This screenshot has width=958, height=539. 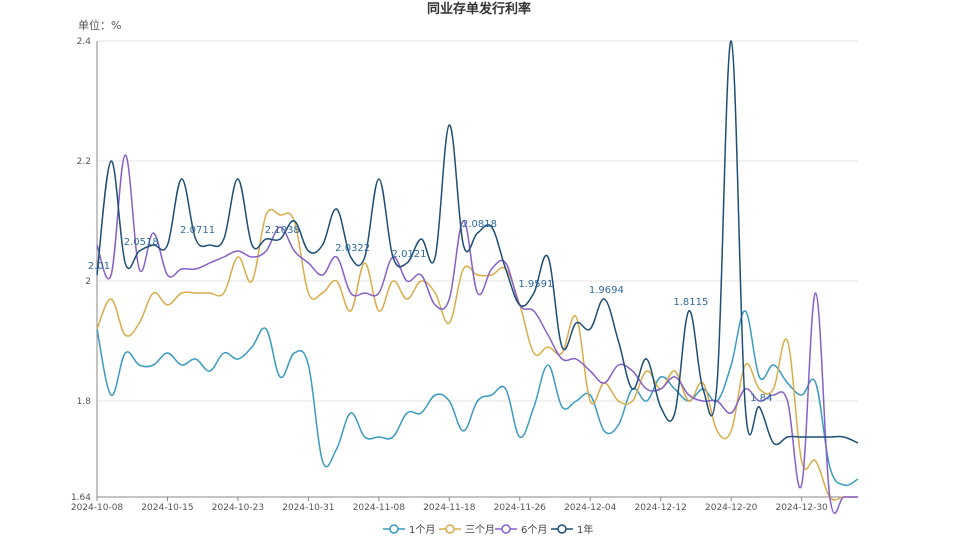 I want to click on data-label: 1.8115, so click(x=690, y=302).